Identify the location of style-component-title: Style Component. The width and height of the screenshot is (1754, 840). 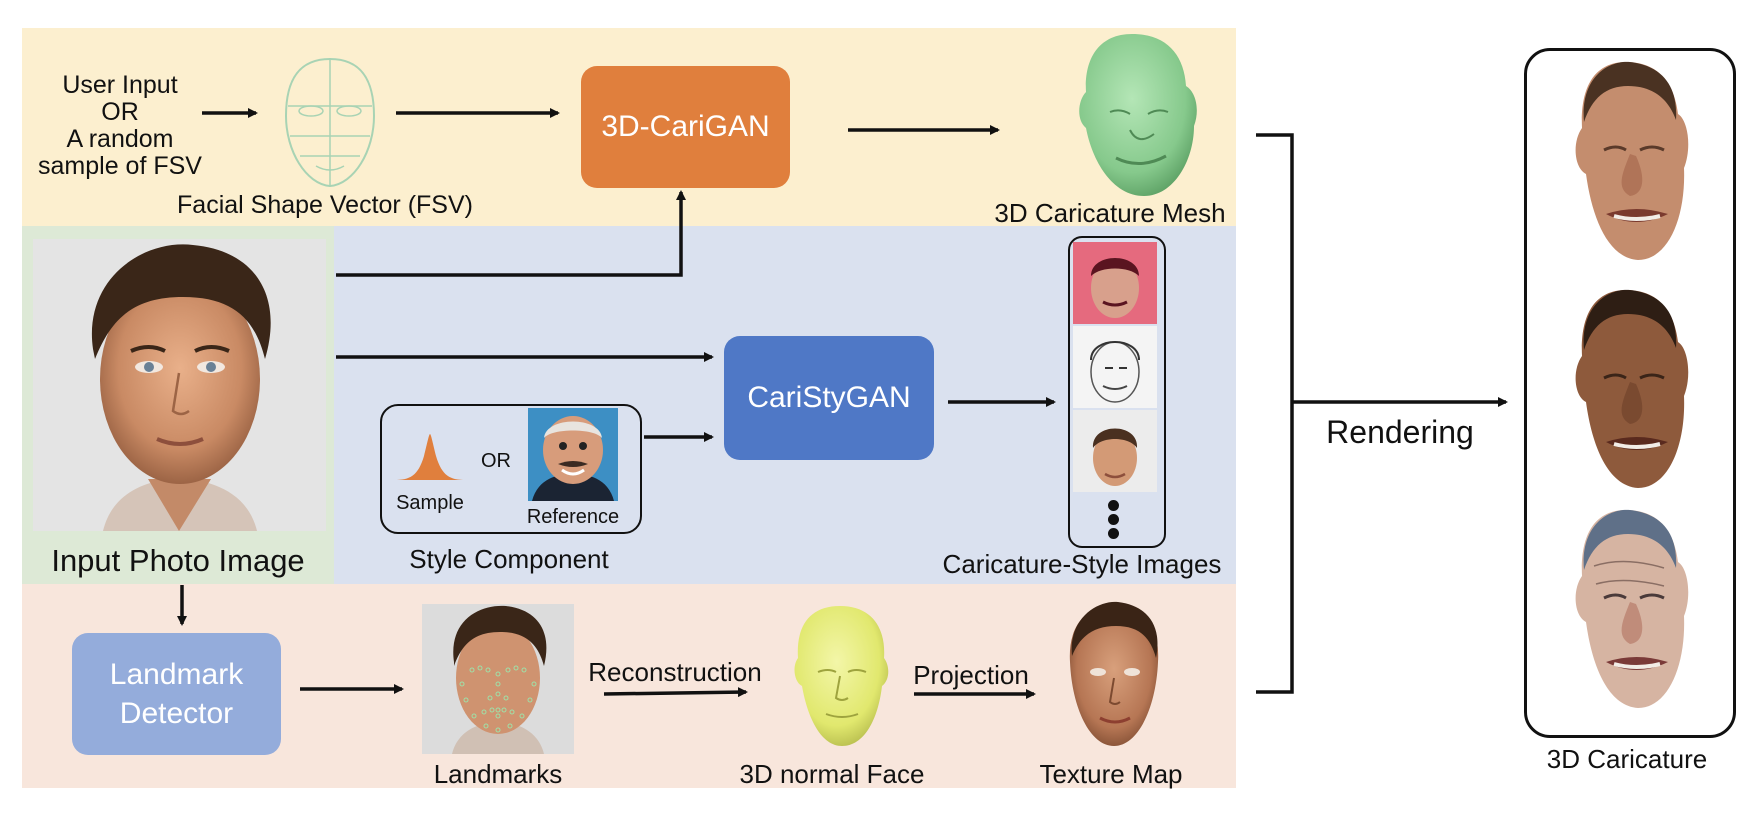
(509, 559).